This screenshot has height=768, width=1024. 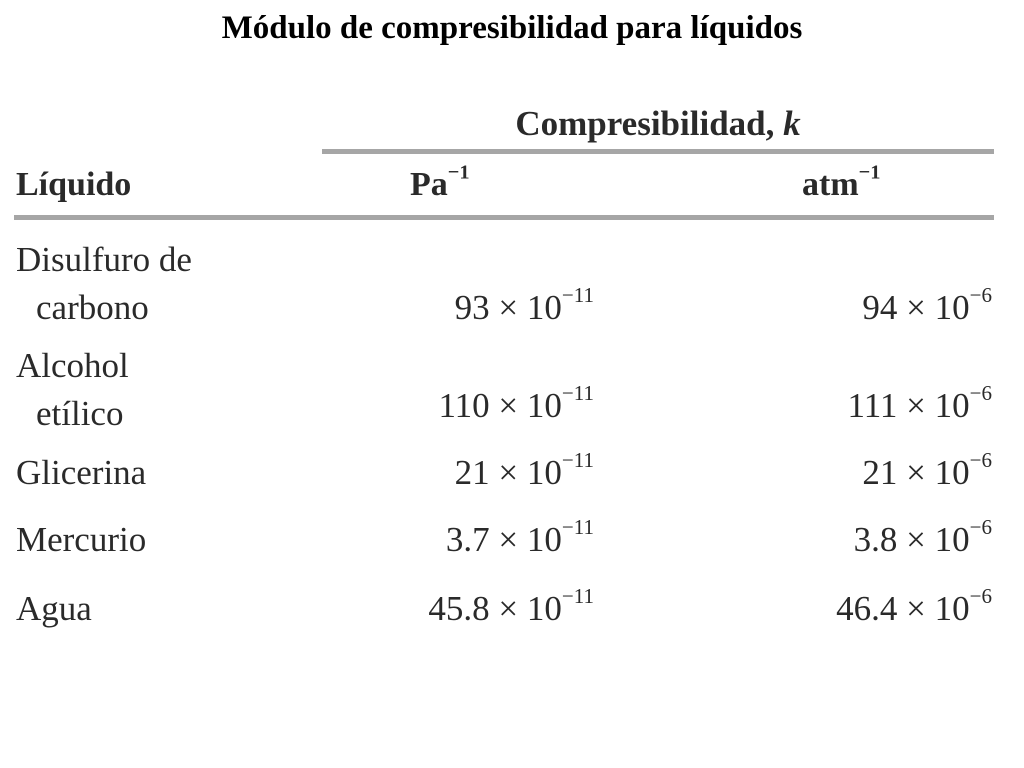 I want to click on column-header-pa-exponent: −1, so click(x=458, y=172).